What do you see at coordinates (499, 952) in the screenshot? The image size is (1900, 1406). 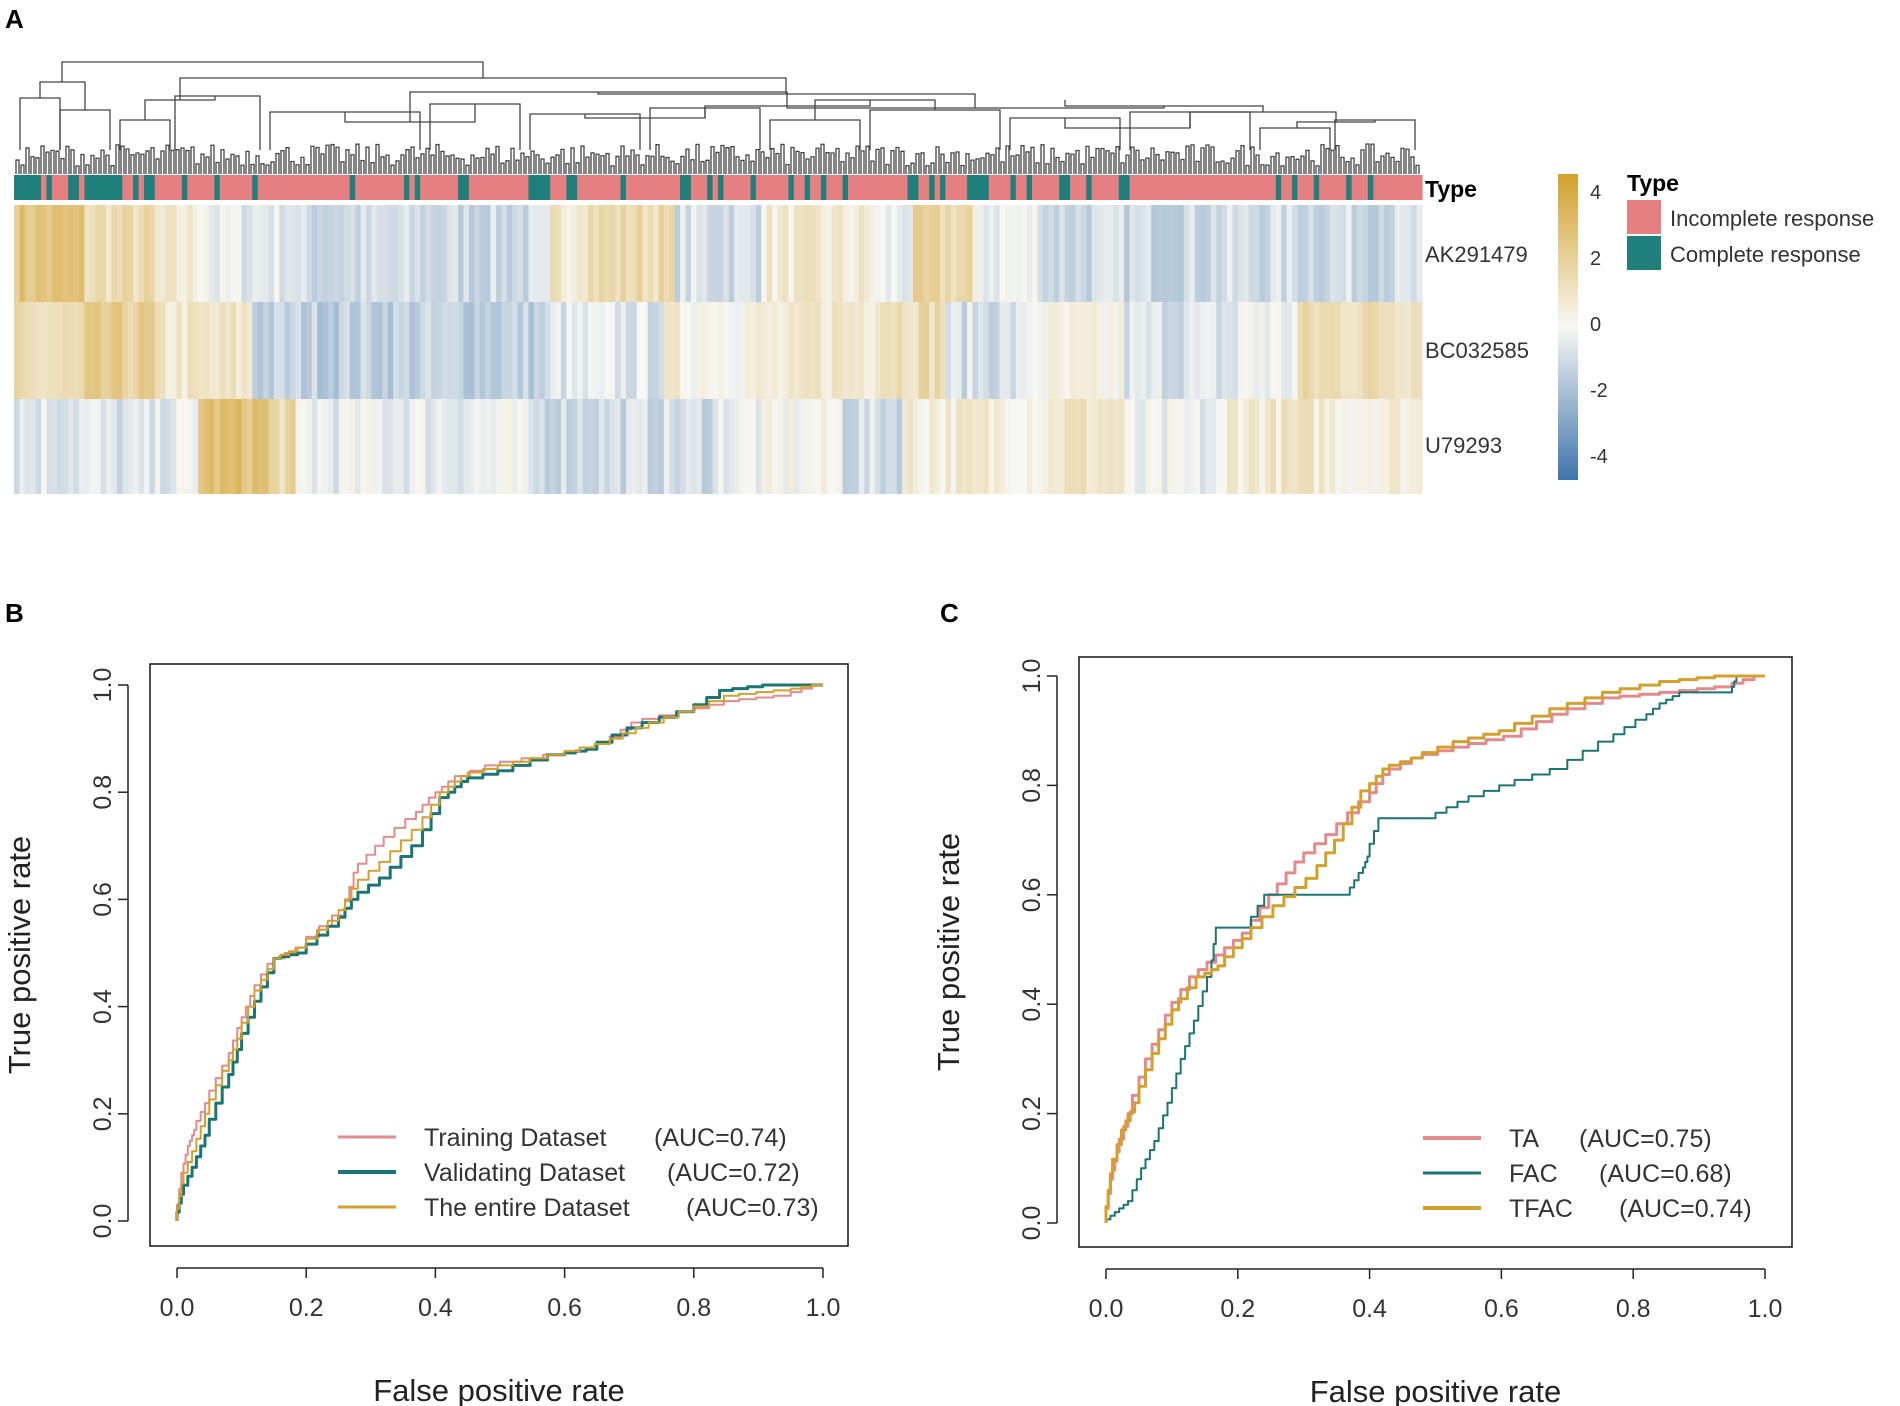 I see `roc-curve-the-entire-dataset` at bounding box center [499, 952].